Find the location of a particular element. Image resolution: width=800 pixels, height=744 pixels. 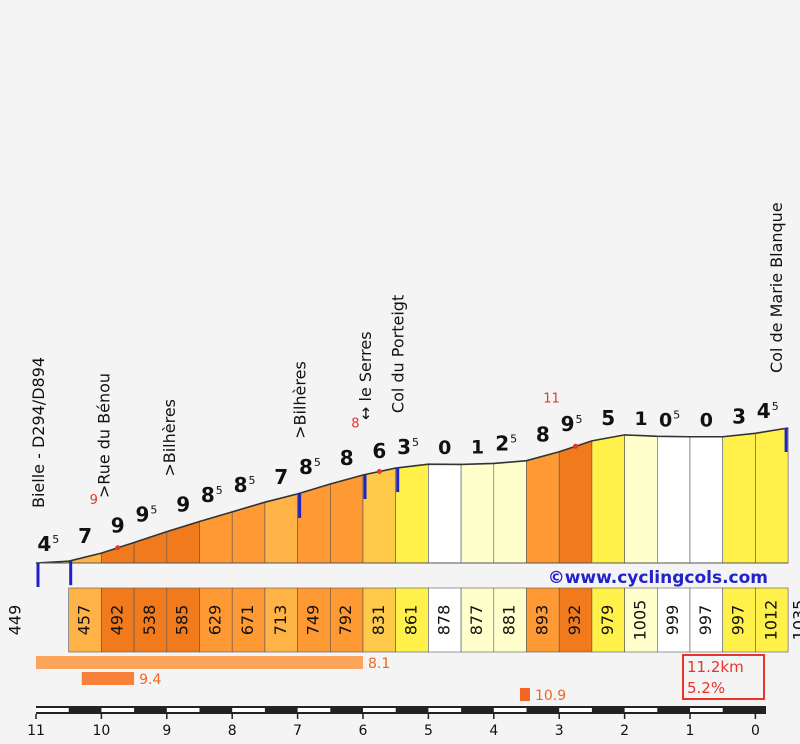

gradient-label: 6 is located at coordinates (379, 451).